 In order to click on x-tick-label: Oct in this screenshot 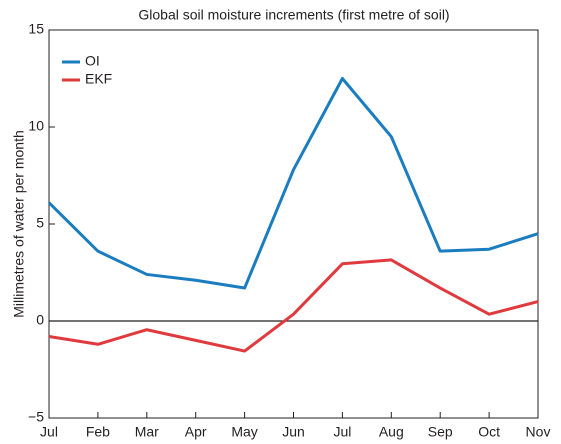, I will do `click(489, 432)`.